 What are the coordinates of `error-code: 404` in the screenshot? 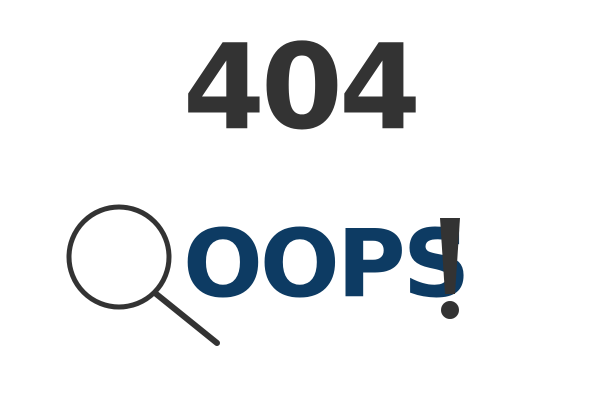 It's located at (301, 87).